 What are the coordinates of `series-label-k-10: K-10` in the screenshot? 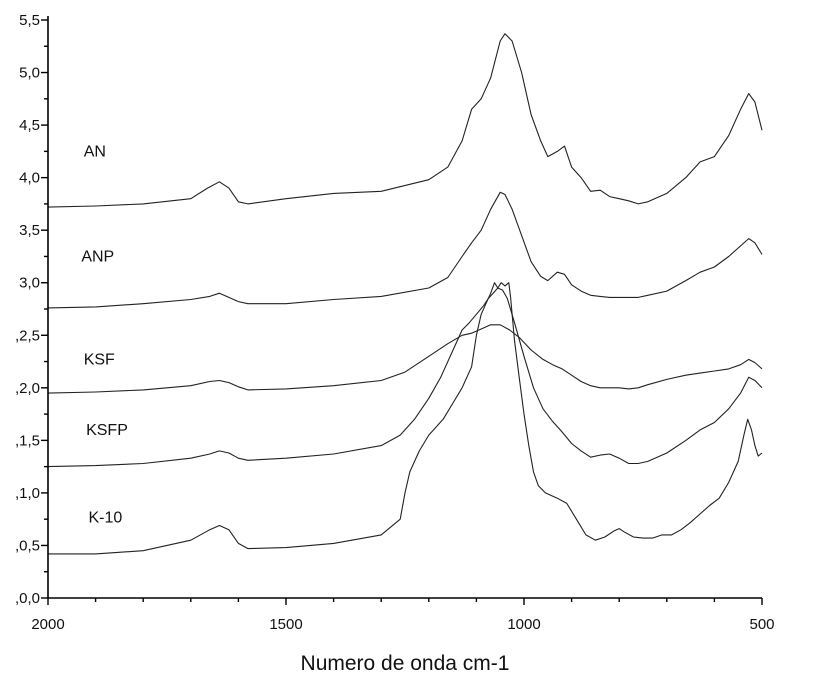 It's located at (105, 517).